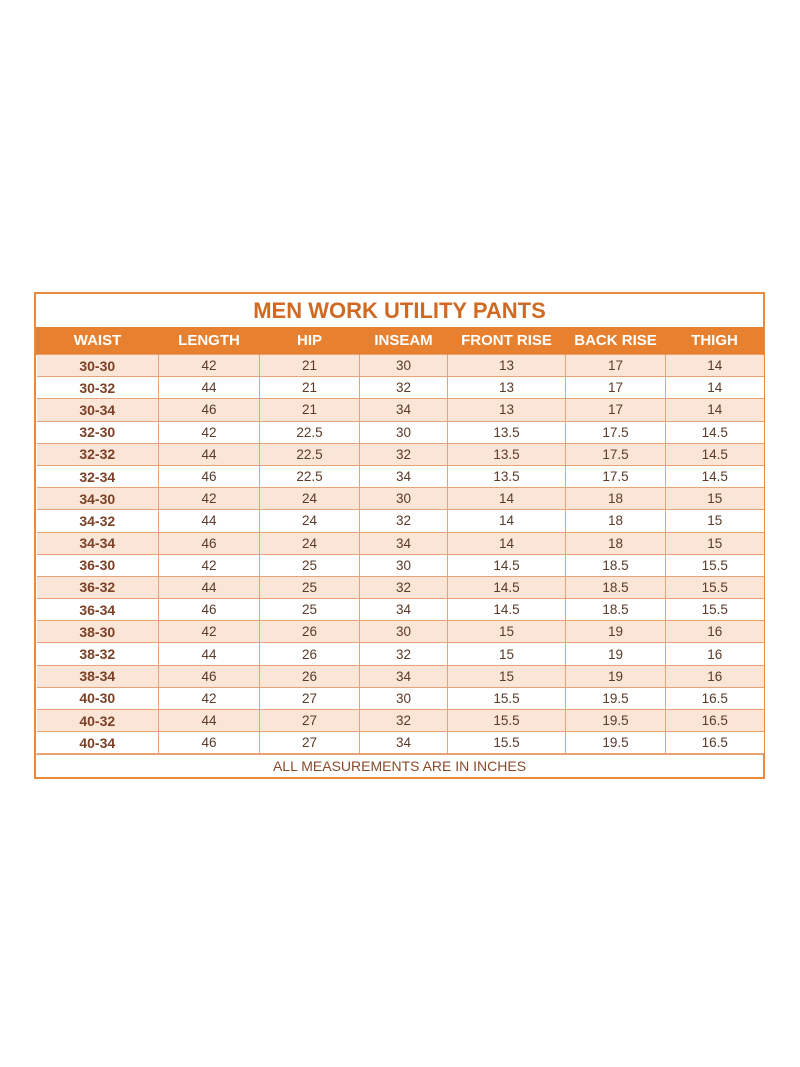 Image resolution: width=800 pixels, height=1067 pixels. Describe the element at coordinates (309, 720) in the screenshot. I see `cell-hip: 27` at that location.